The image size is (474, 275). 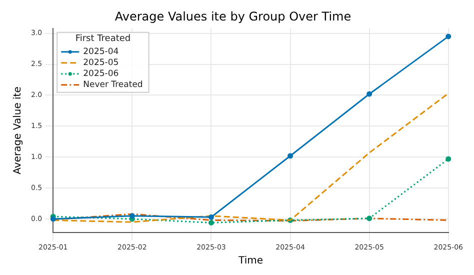 I want to click on legend-label: 2025-05, so click(x=101, y=63).